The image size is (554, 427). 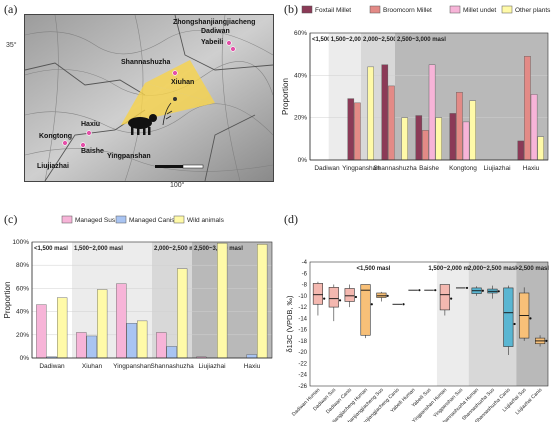 I want to click on legend-label: Foxtail Millet, so click(x=333, y=10).